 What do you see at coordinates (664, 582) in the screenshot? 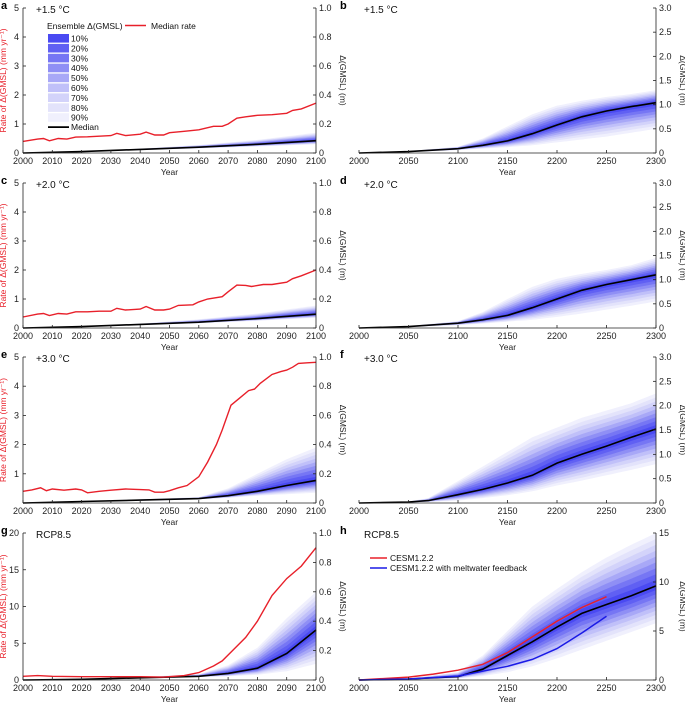
I see `right-y-tick-label: 10` at bounding box center [664, 582].